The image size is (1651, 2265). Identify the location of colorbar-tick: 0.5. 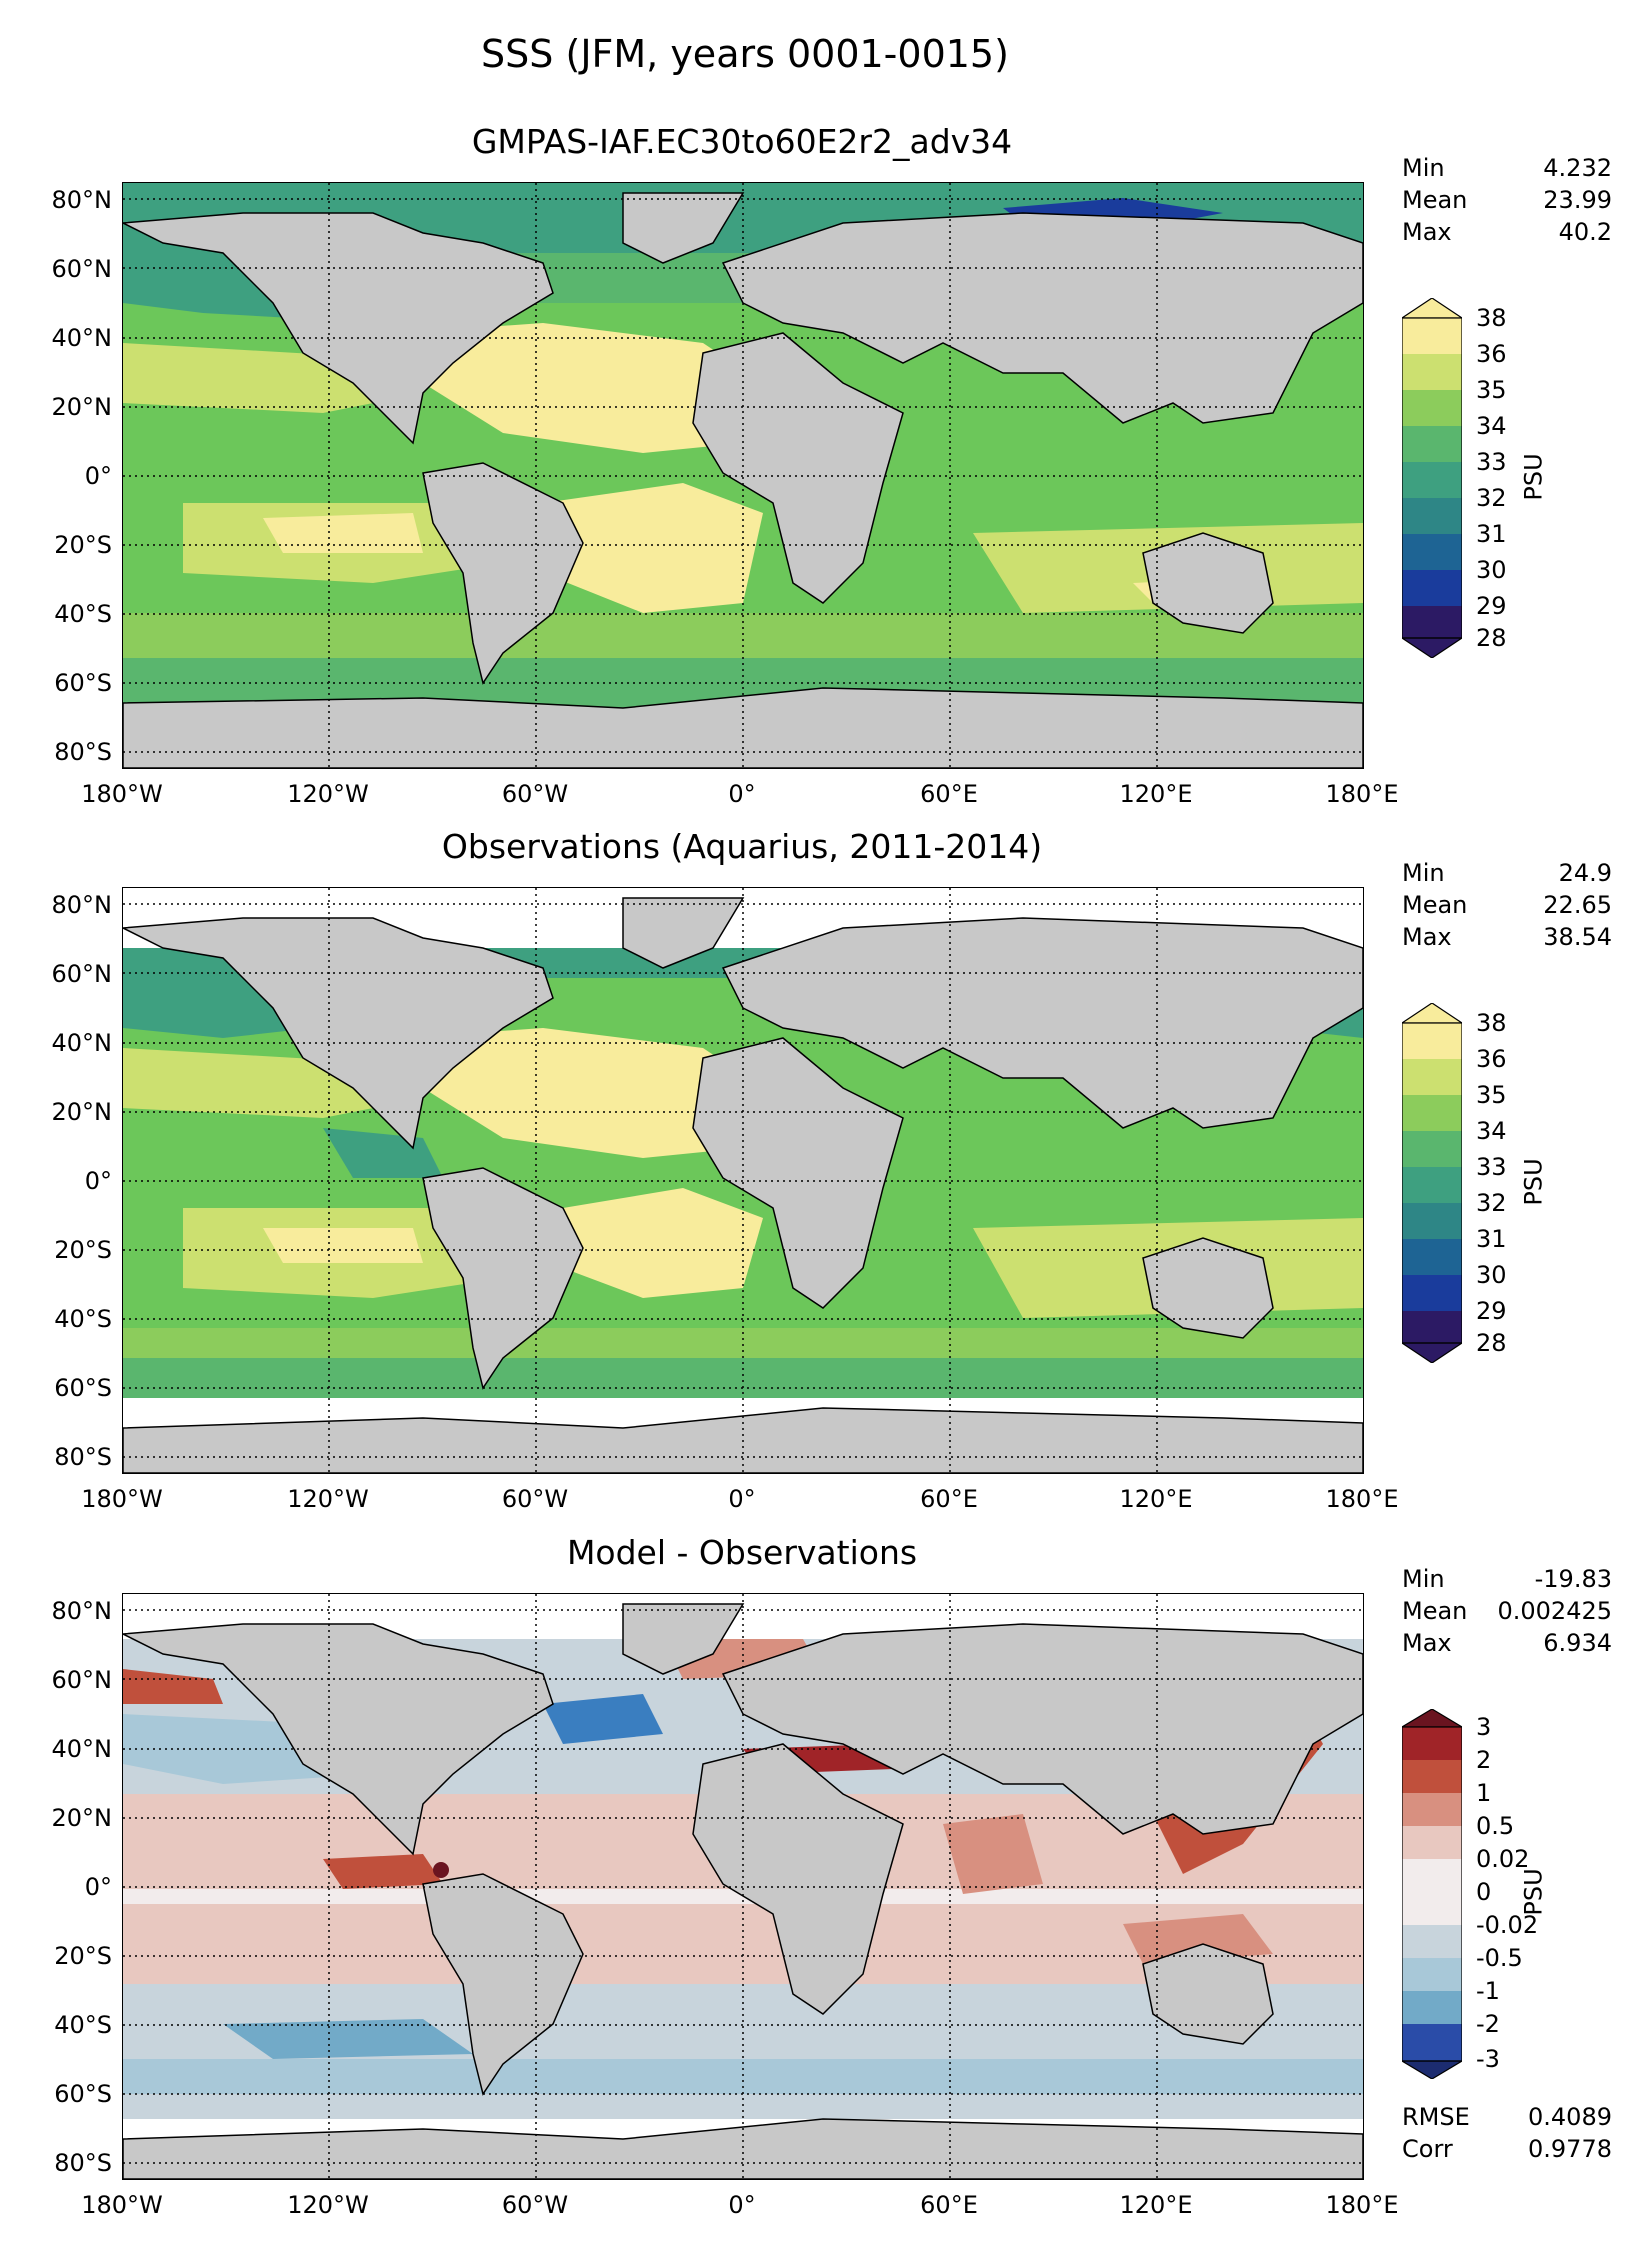
(1495, 1826).